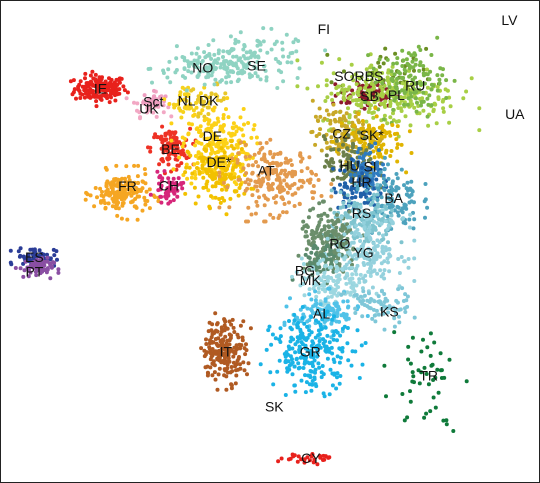 The height and width of the screenshot is (483, 540). I want to click on series-de-, so click(219, 178).